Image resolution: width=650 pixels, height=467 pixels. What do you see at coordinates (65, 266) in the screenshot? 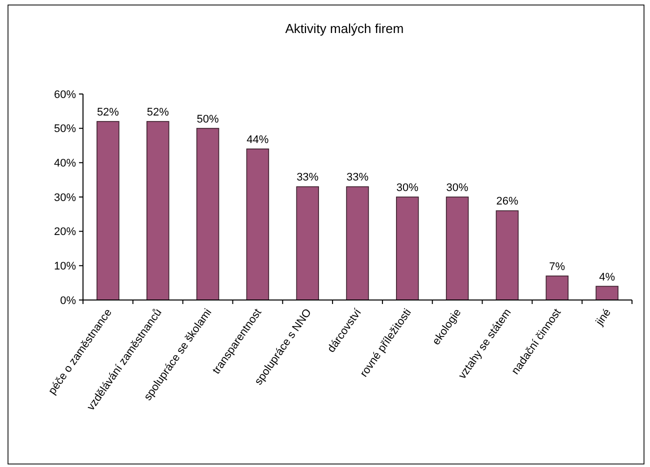
I see `y-tick-label: 10%` at bounding box center [65, 266].